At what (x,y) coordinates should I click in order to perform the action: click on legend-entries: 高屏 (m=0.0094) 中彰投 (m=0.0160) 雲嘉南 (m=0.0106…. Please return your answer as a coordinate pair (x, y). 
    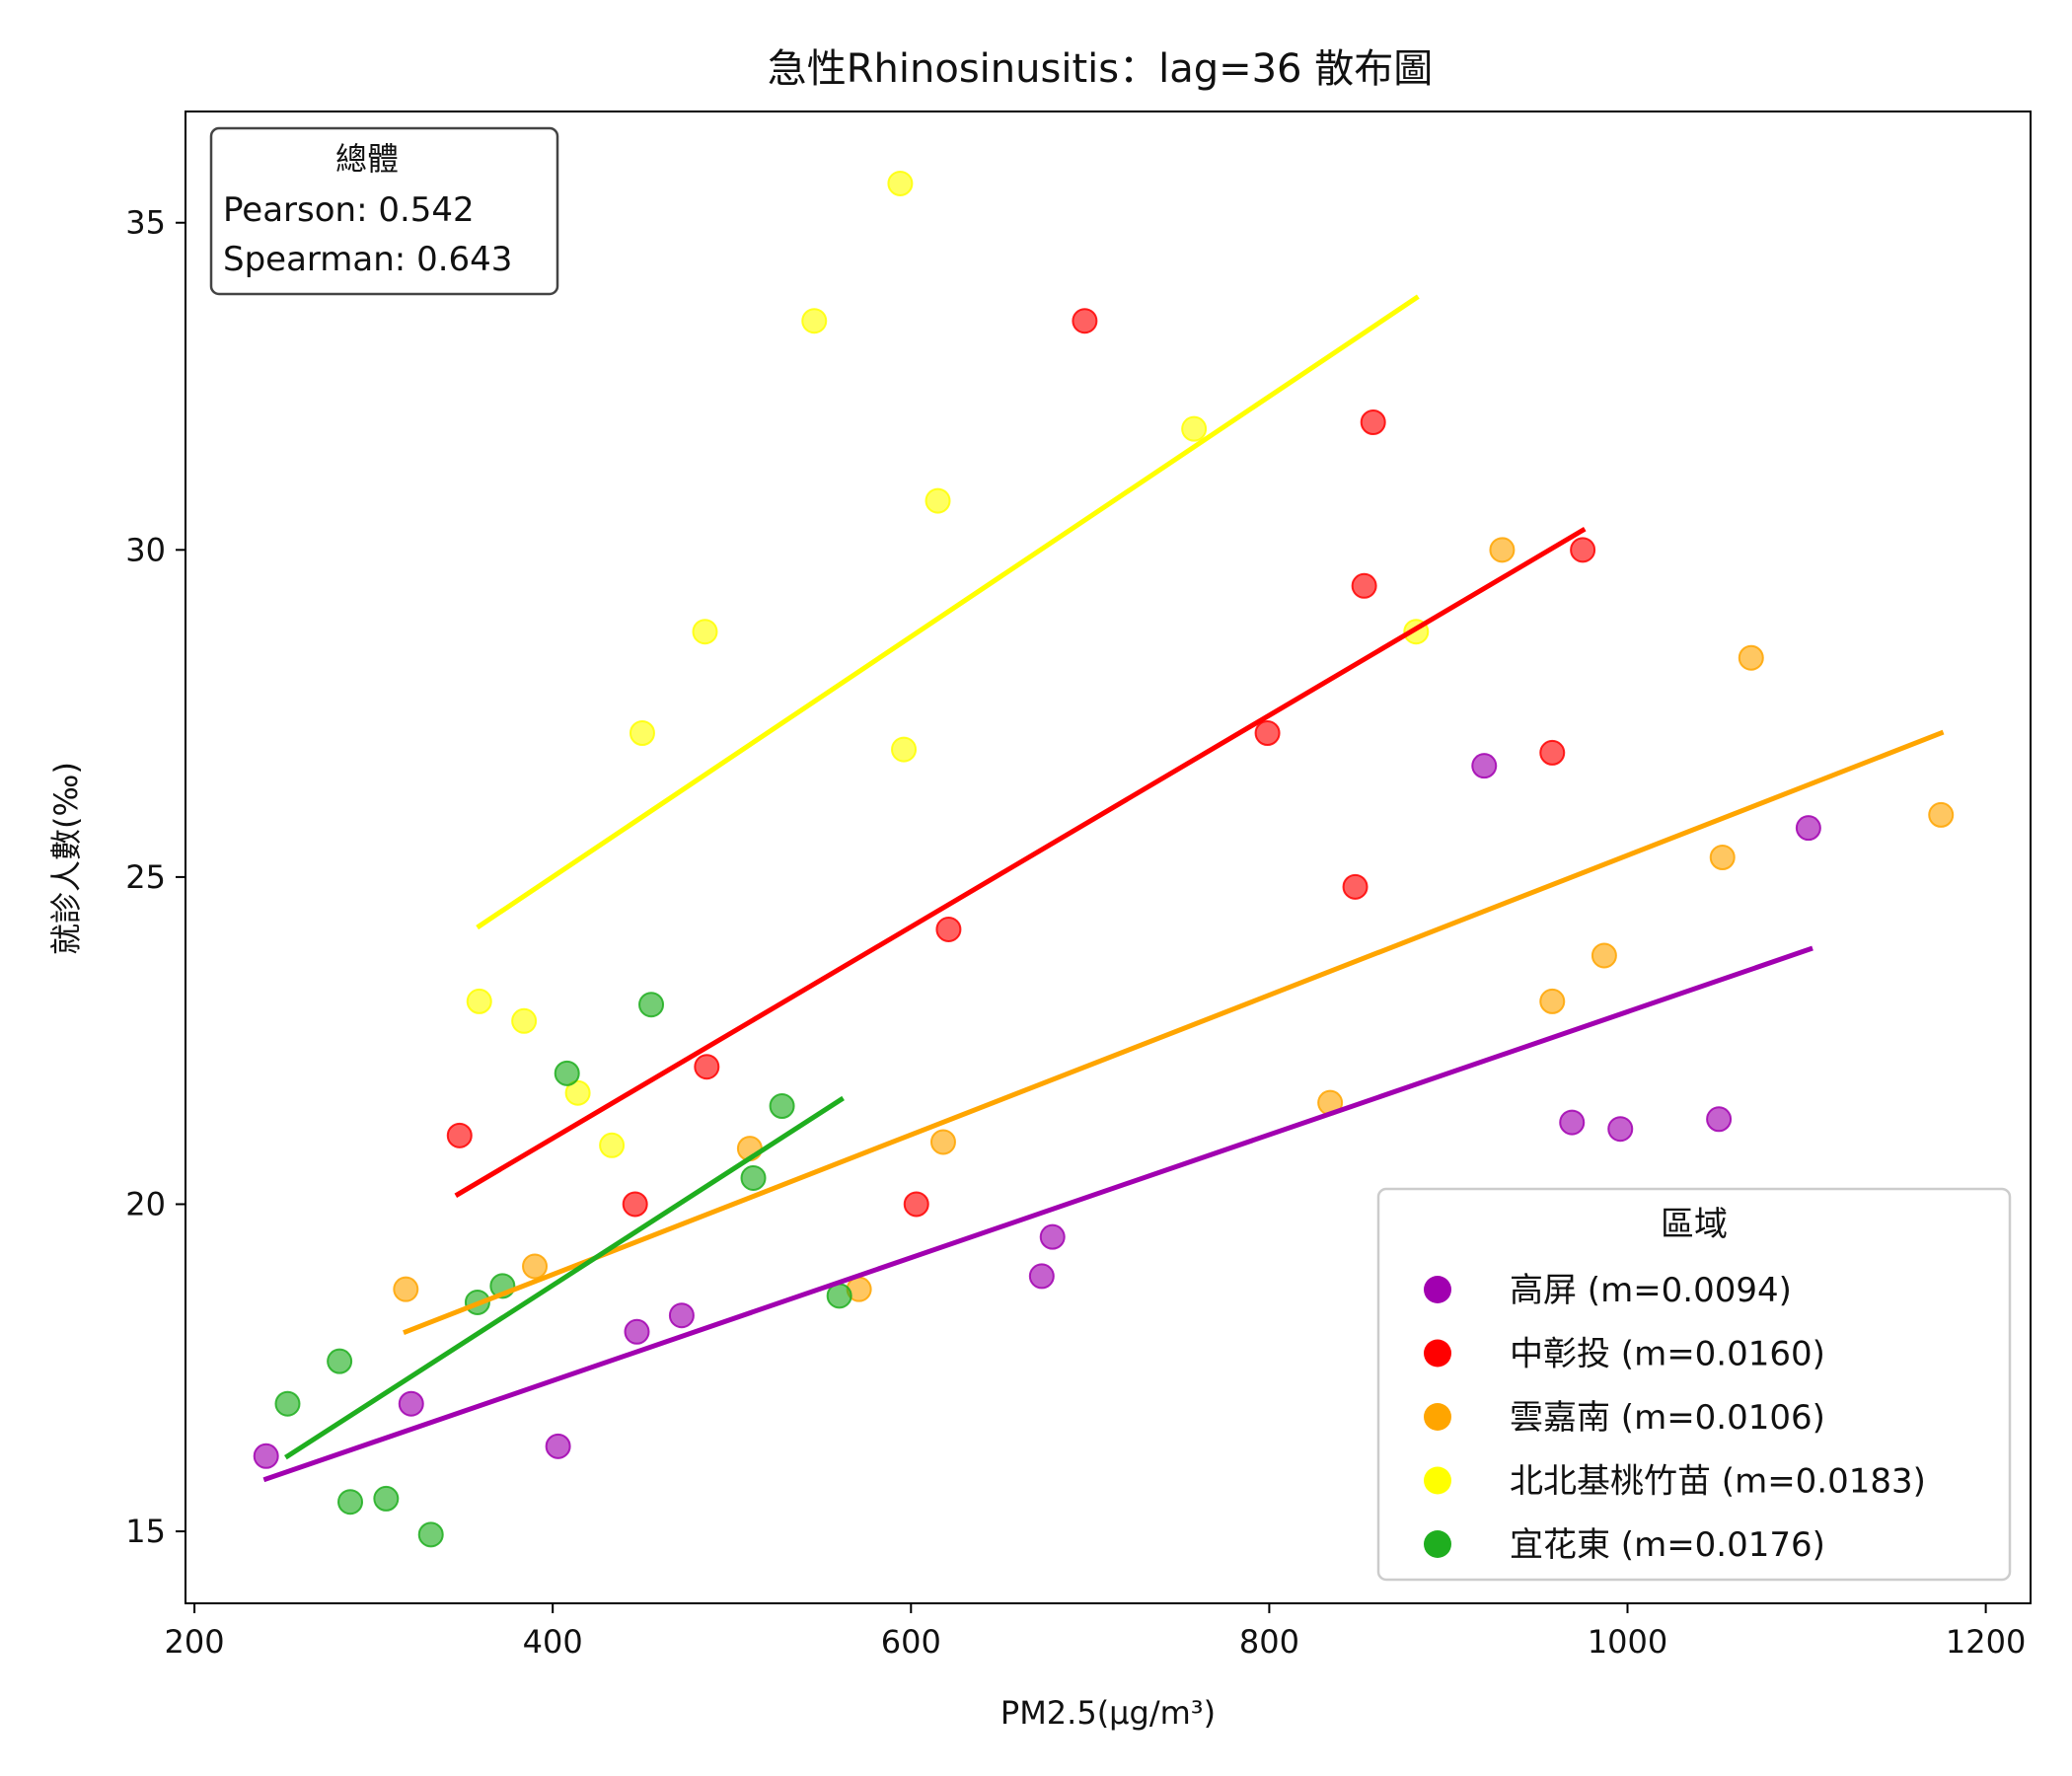
    Looking at the image, I should click on (1675, 1418).